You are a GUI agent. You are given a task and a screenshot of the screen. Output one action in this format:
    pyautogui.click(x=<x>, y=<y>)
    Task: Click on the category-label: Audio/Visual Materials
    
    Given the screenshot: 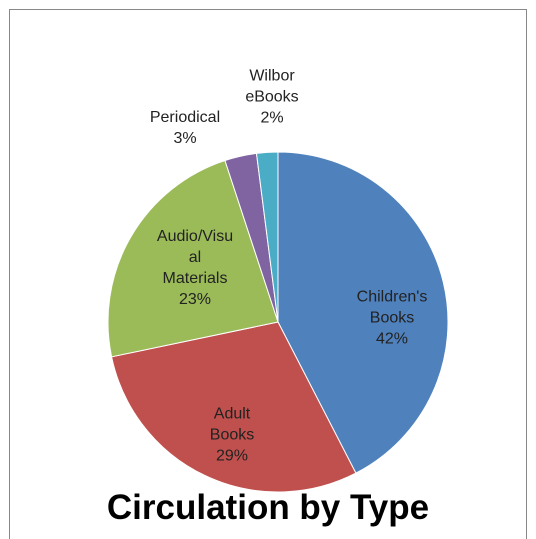 What is the action you would take?
    pyautogui.click(x=195, y=257)
    